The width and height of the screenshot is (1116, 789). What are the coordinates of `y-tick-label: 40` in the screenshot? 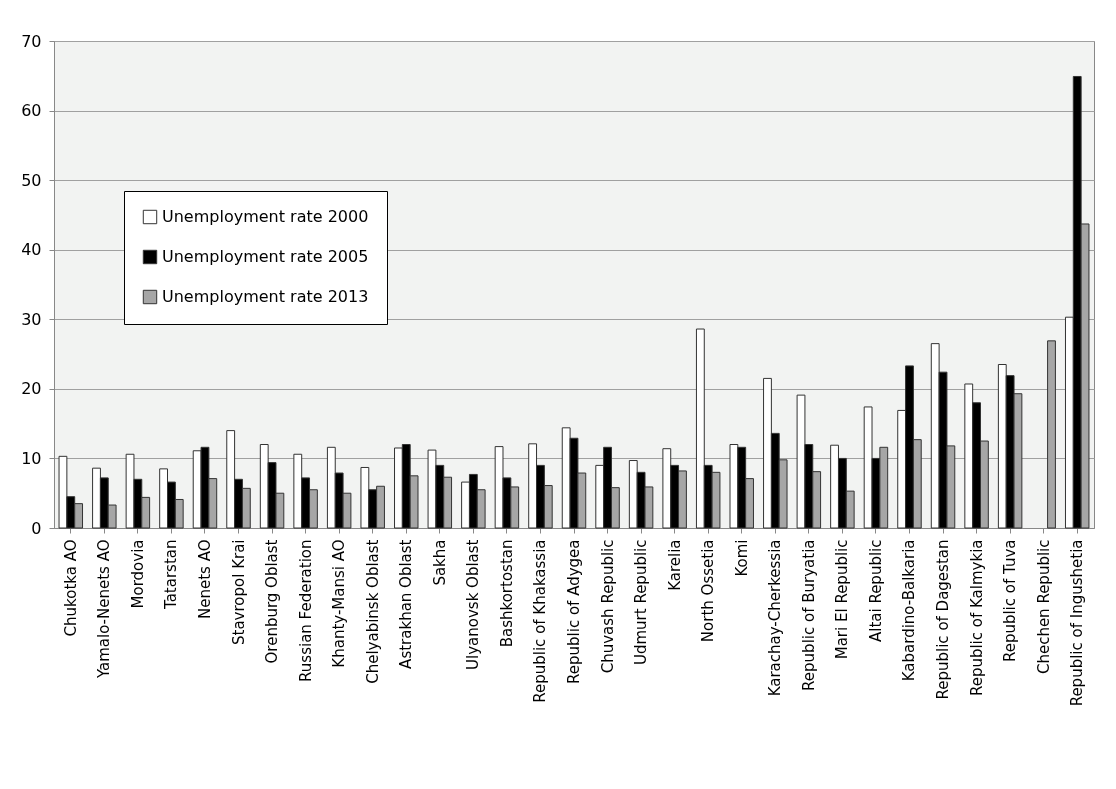 It's located at (31, 250).